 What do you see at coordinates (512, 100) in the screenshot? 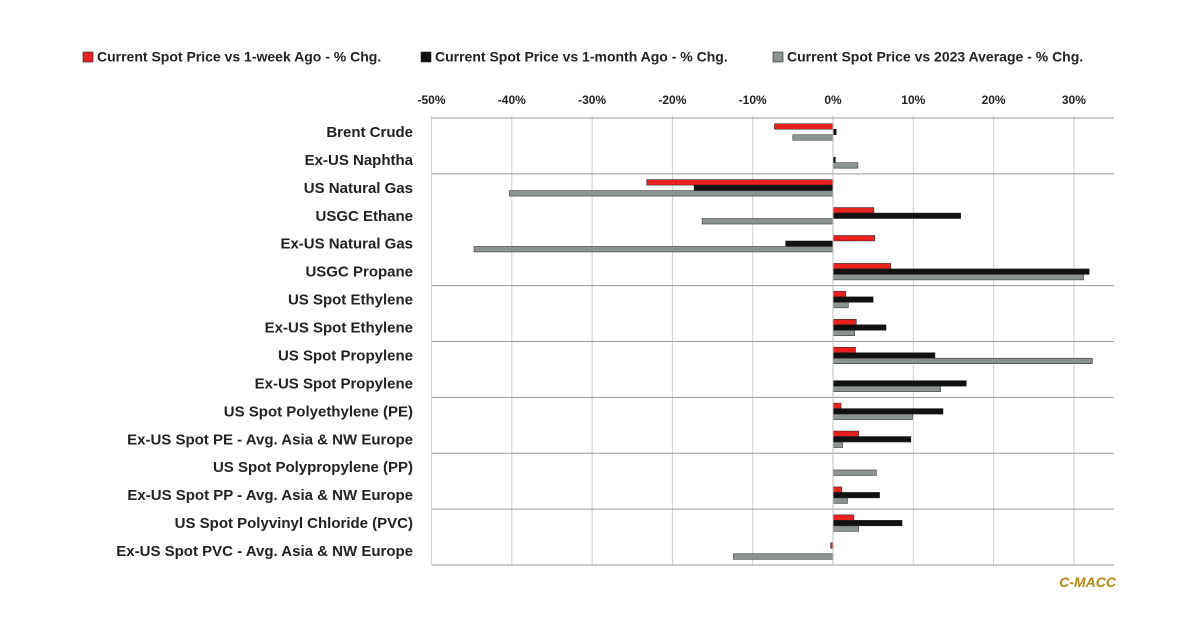
I see `x-tick-label: -40%` at bounding box center [512, 100].